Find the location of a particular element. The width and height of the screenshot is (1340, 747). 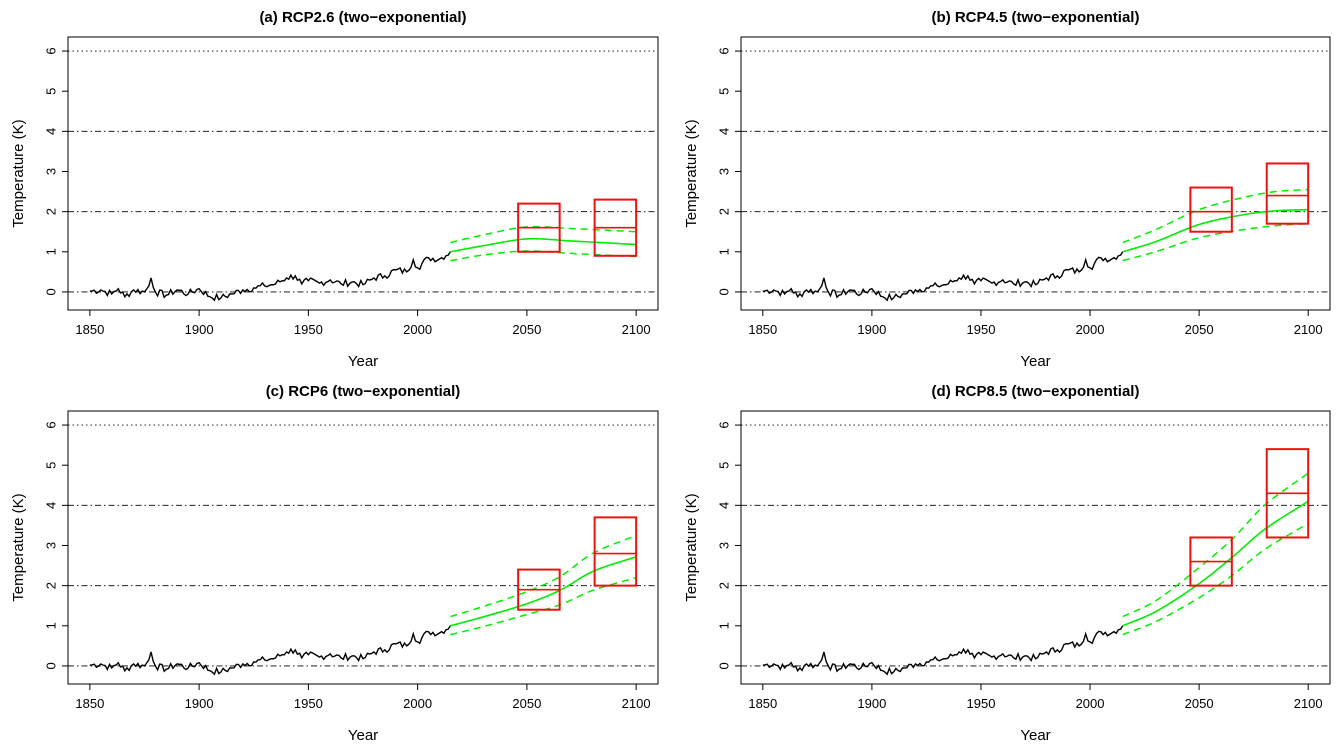

panel-title: (b) RCP4.5 (two−exponential) is located at coordinates (1036, 17).